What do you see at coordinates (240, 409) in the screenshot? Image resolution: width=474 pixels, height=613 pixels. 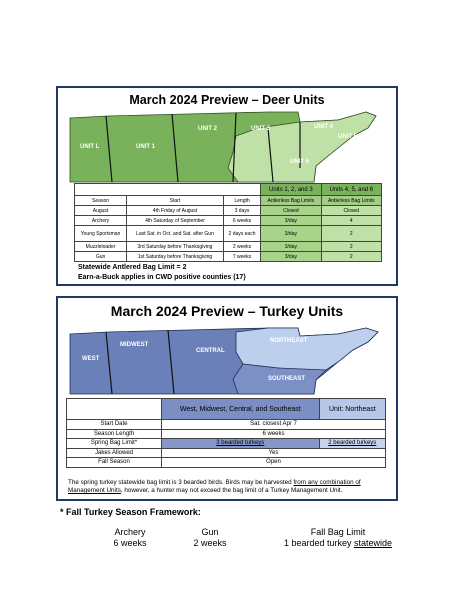 I see `turkey-group-header-1: West, Midwest, Central, and Southeast` at bounding box center [240, 409].